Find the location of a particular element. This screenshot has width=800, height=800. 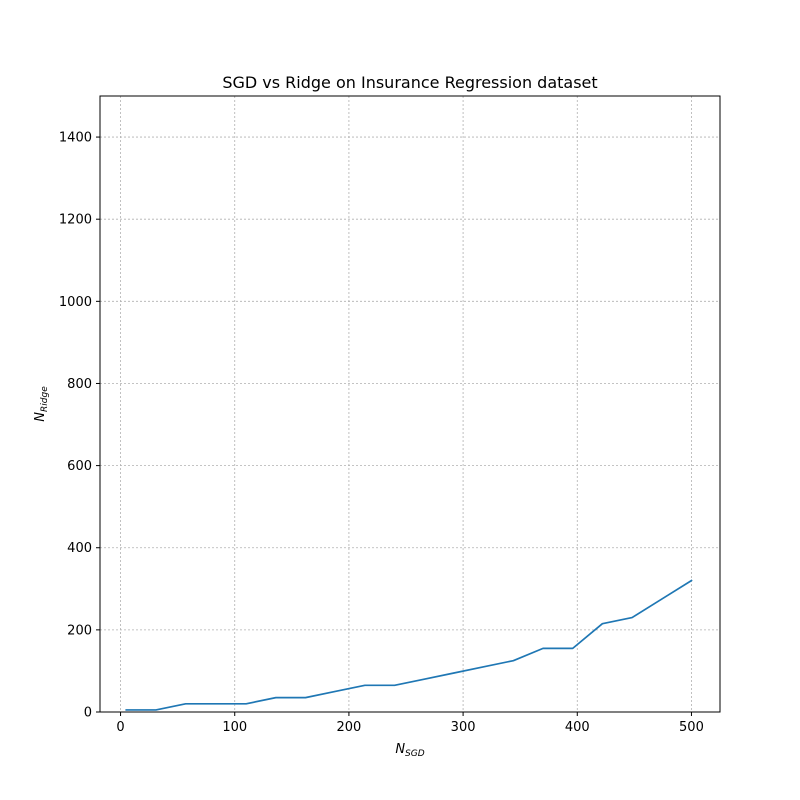

series-lines is located at coordinates (409, 645).